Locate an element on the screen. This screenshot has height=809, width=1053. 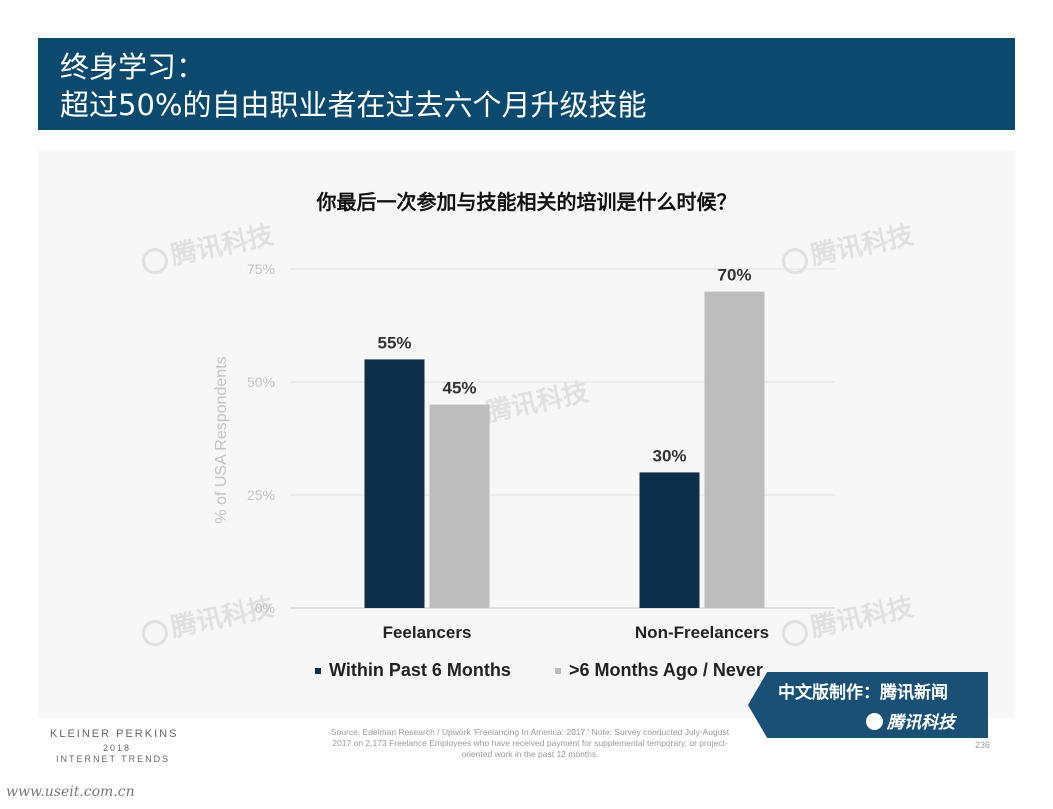
badge-line2: 腾讯科技 is located at coordinates (910, 720).